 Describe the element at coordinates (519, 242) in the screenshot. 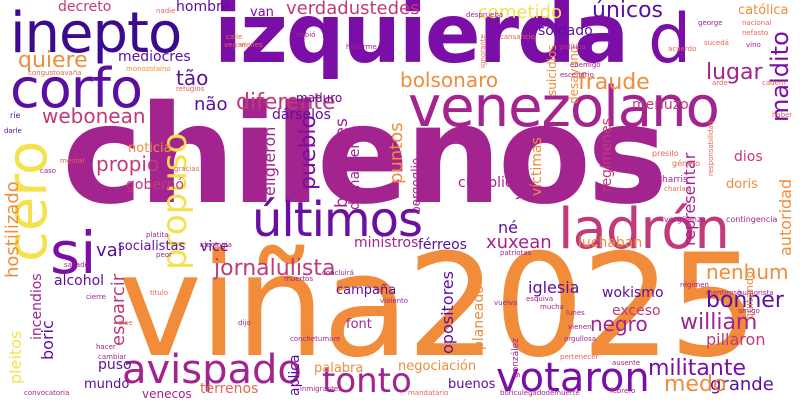

I see `word-xuxean: xuxean` at that location.